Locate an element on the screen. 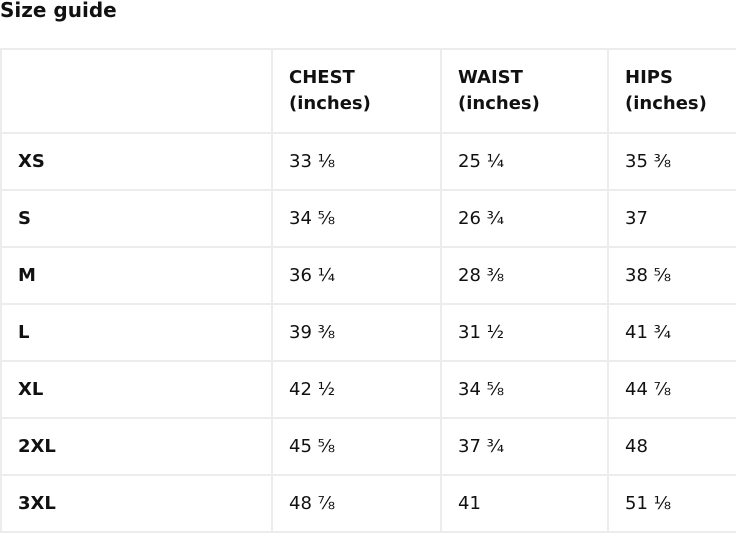 The image size is (736, 549). measurement-cell: 25 ¼ is located at coordinates (524, 161).